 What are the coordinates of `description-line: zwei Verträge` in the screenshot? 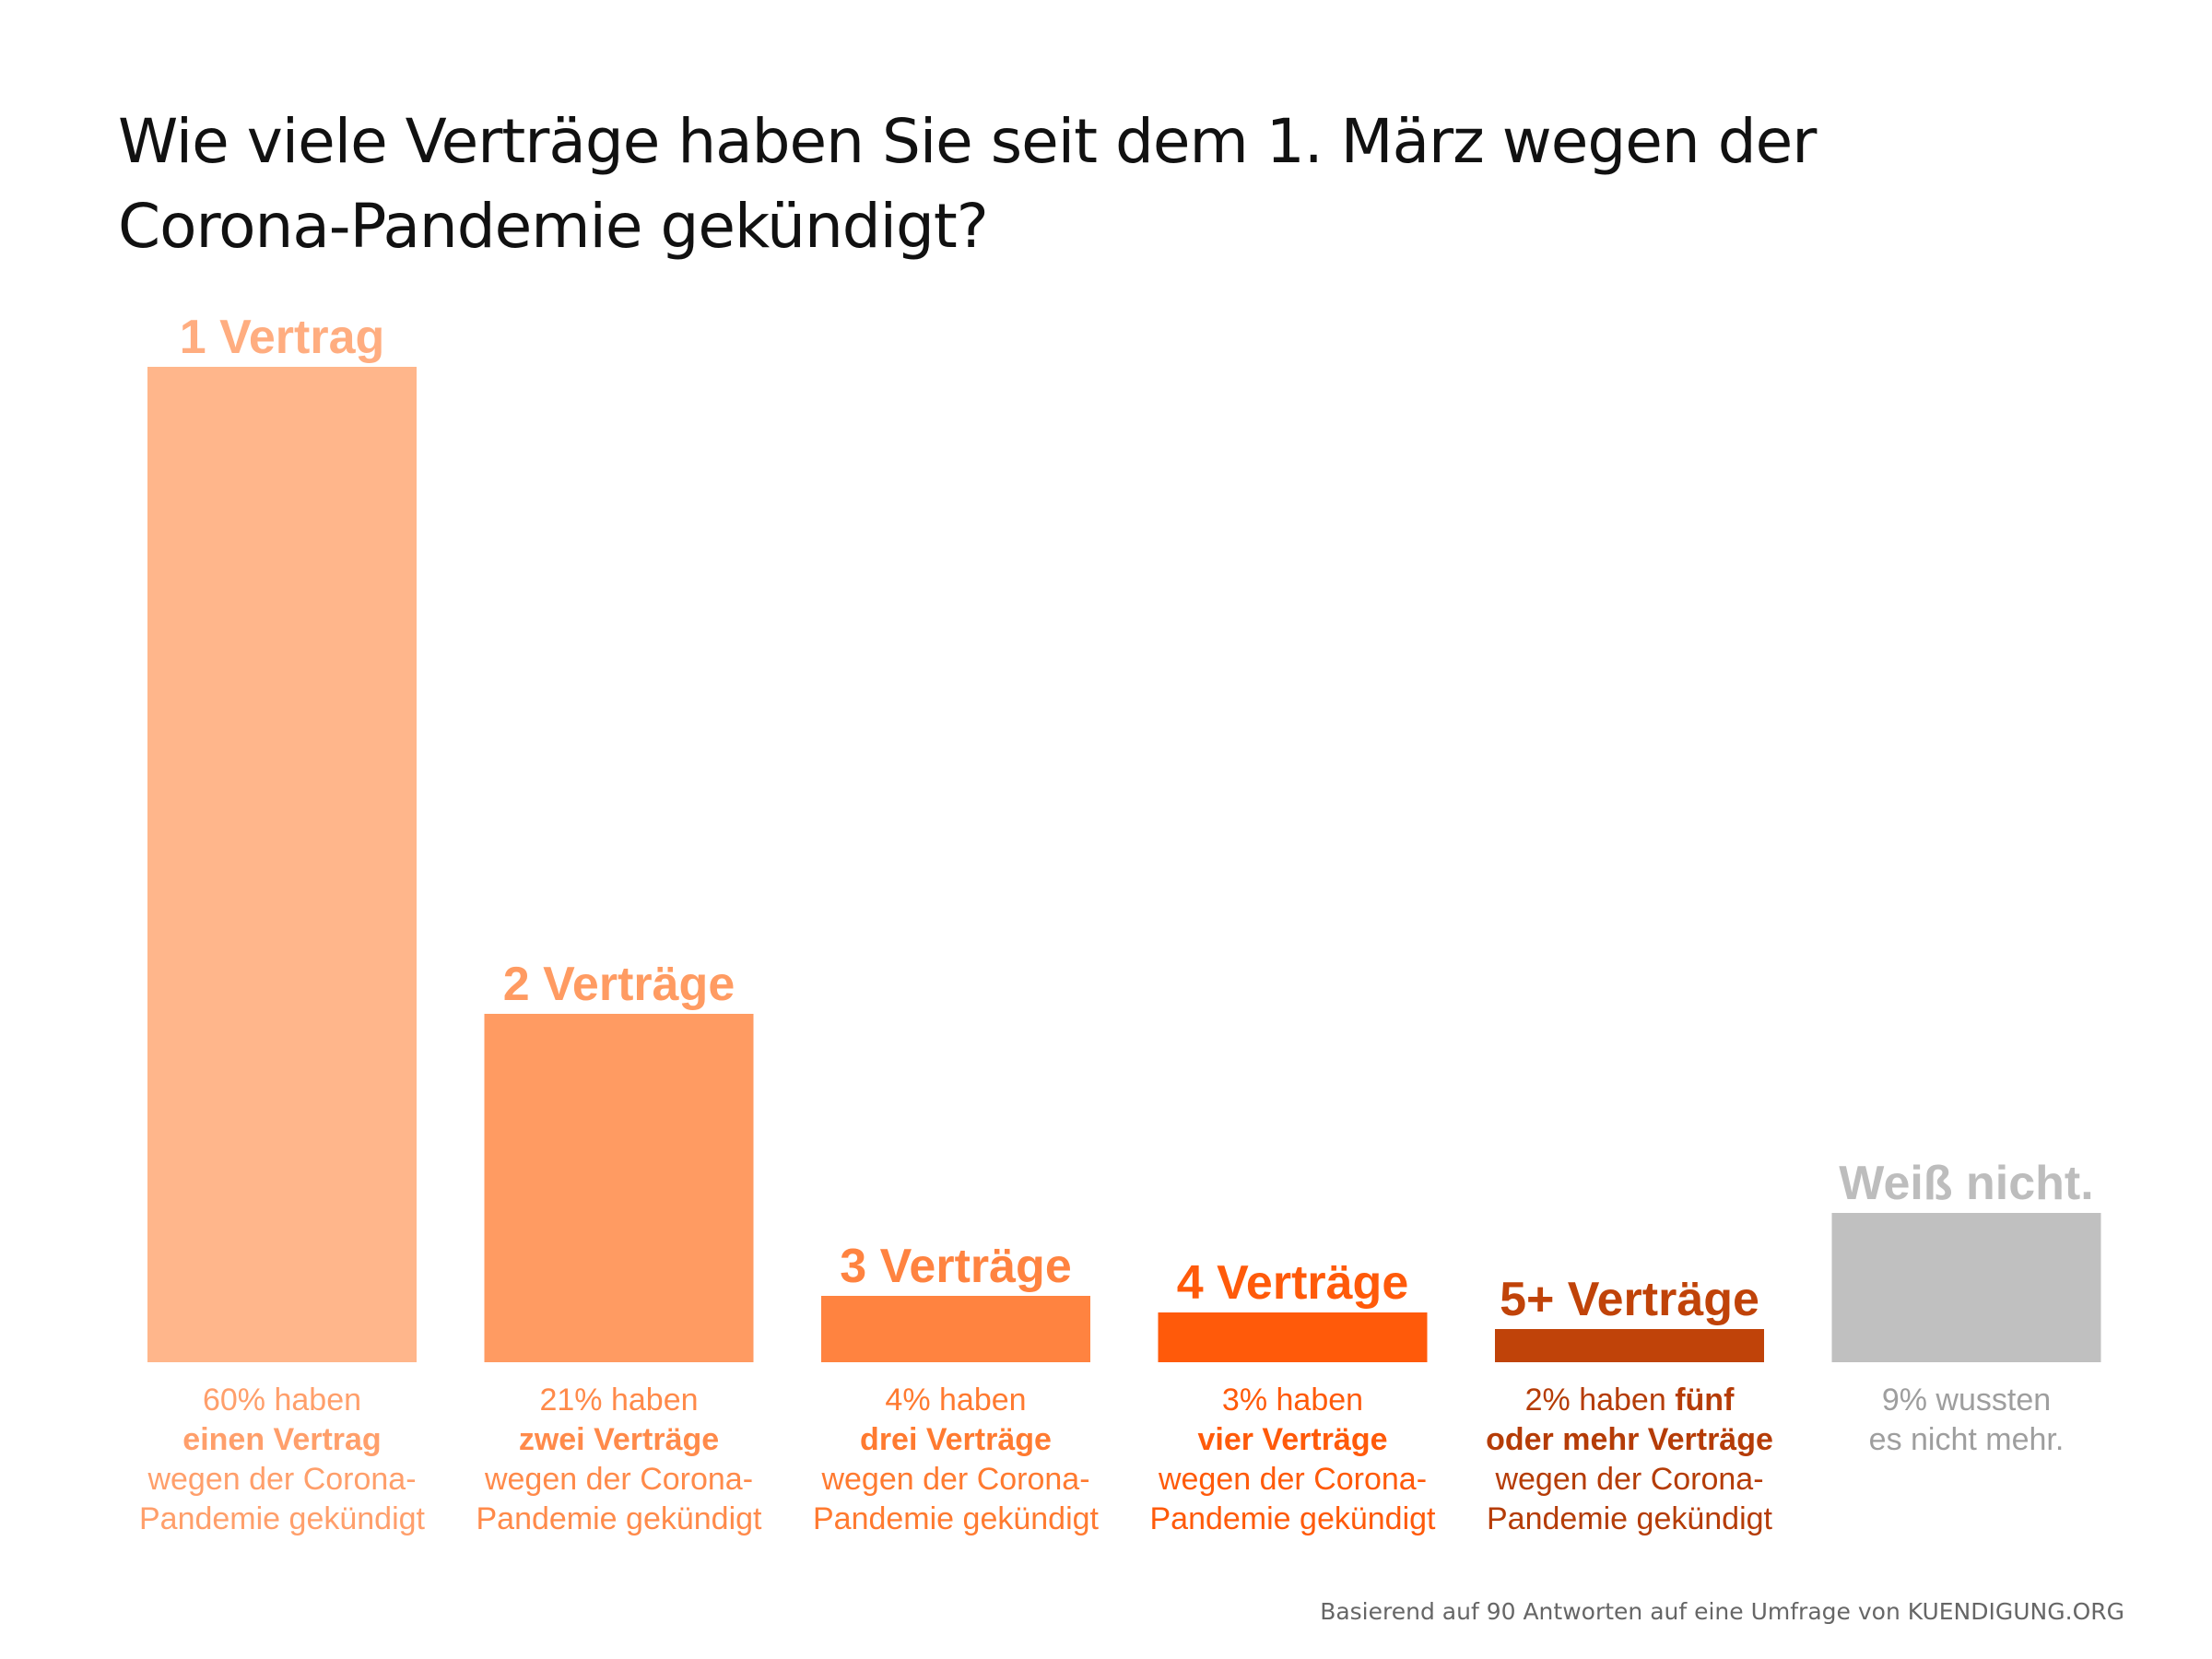 It's located at (619, 1439).